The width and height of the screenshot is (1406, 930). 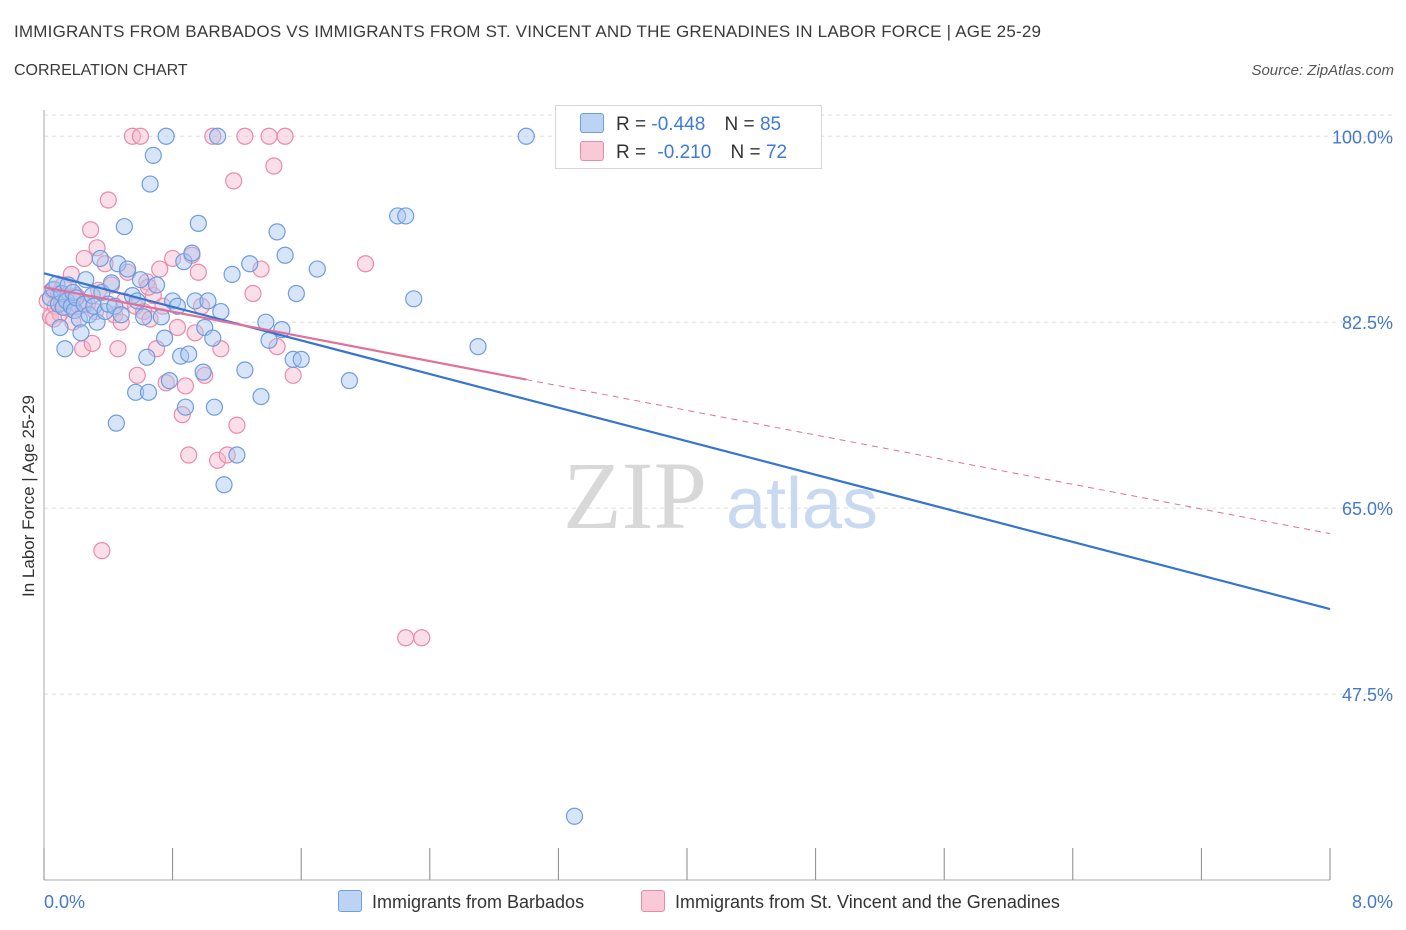 I want to click on legend-pink-r-value: -0.210, so click(x=684, y=152).